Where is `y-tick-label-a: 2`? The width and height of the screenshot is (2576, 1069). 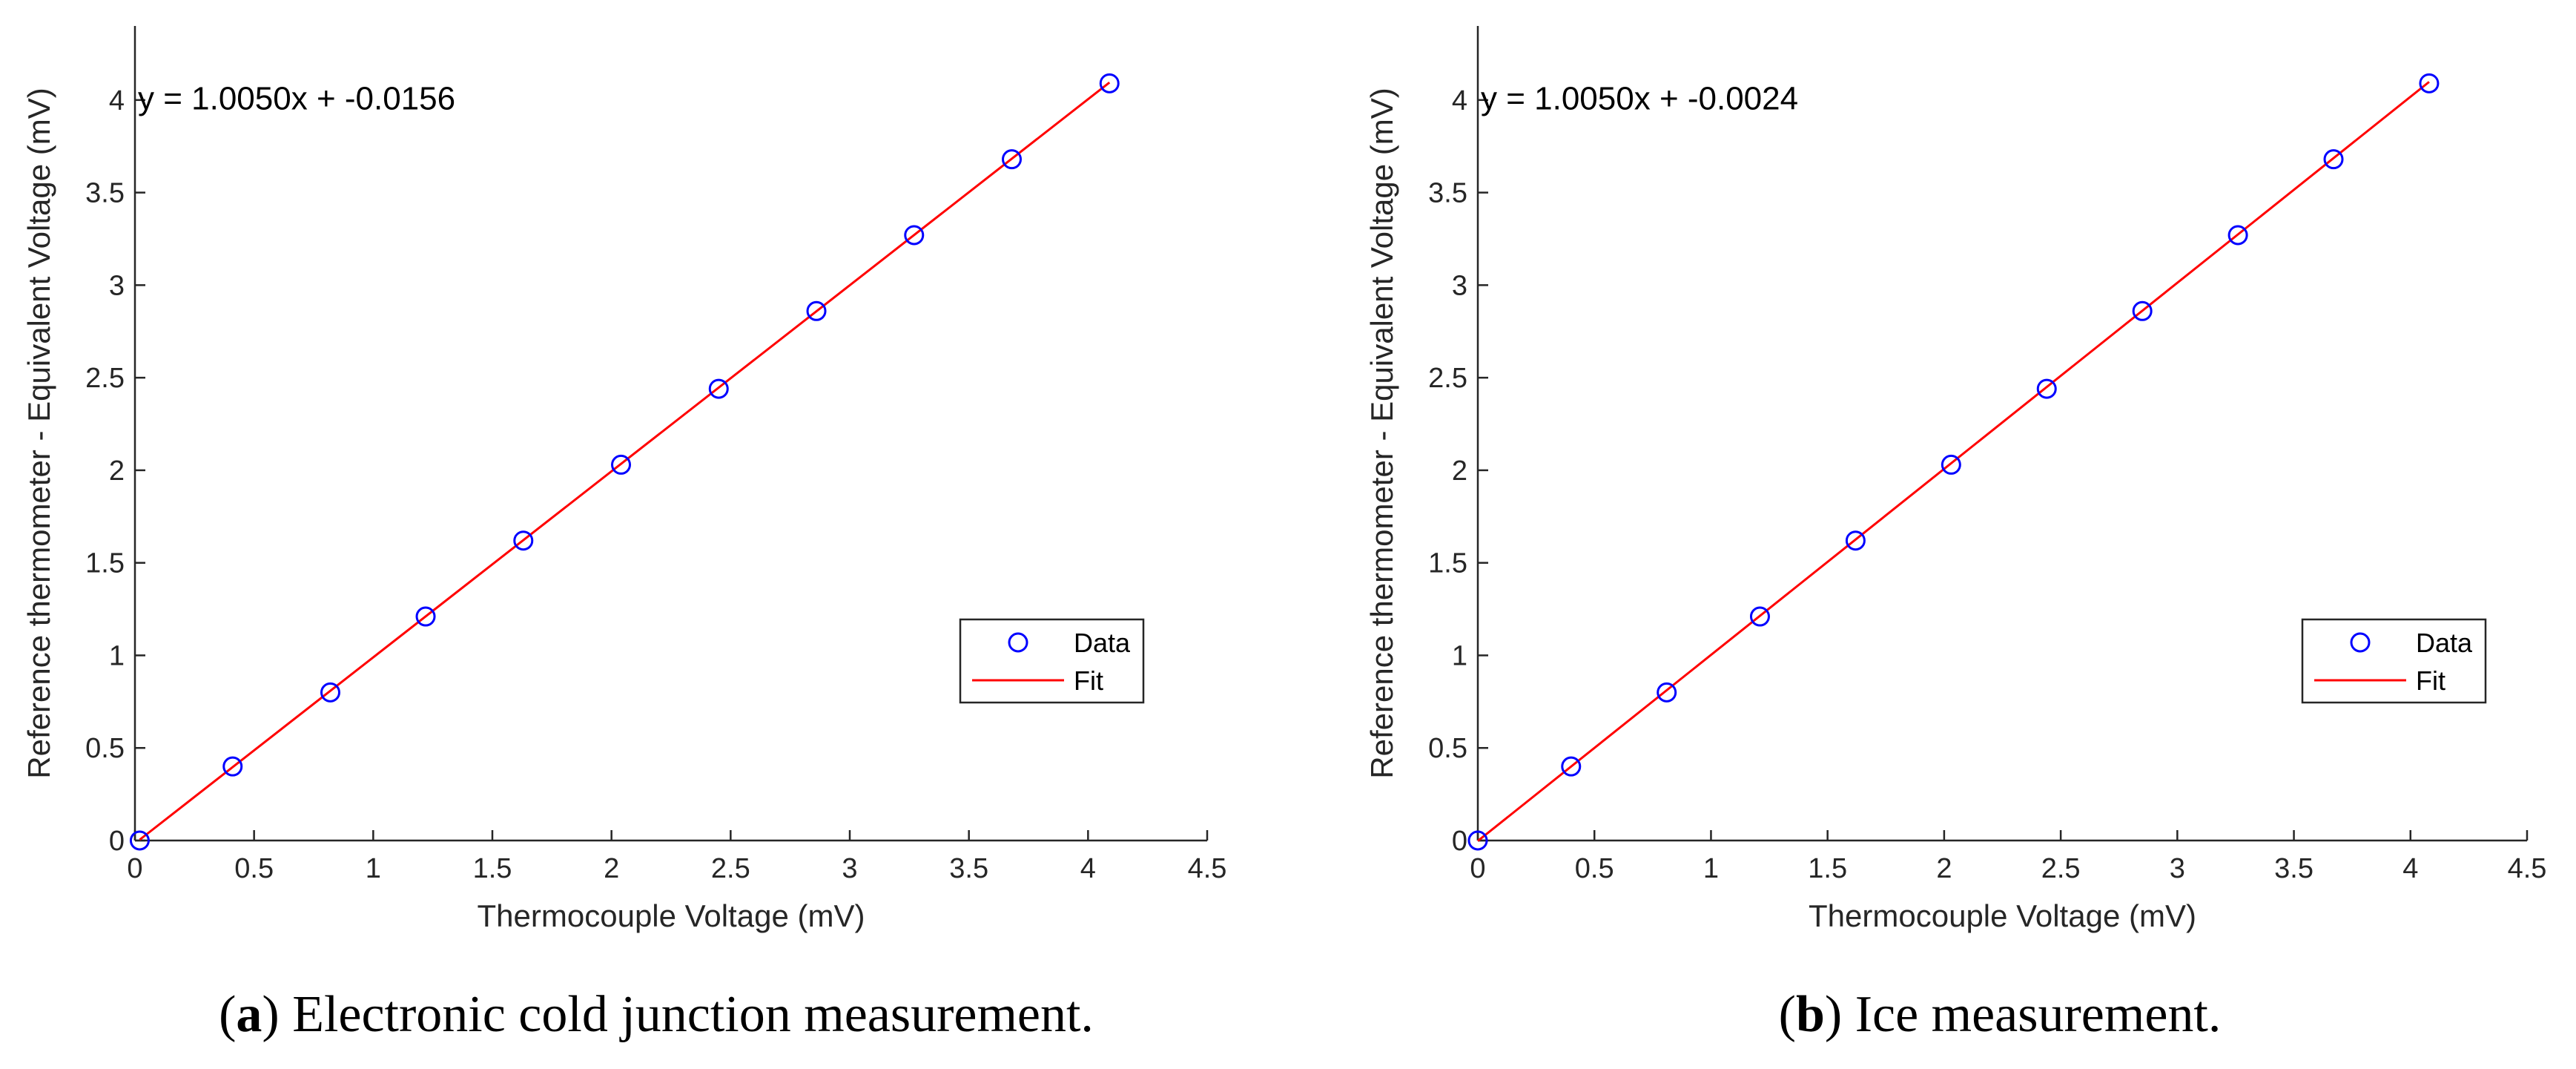 y-tick-label-a: 2 is located at coordinates (117, 471).